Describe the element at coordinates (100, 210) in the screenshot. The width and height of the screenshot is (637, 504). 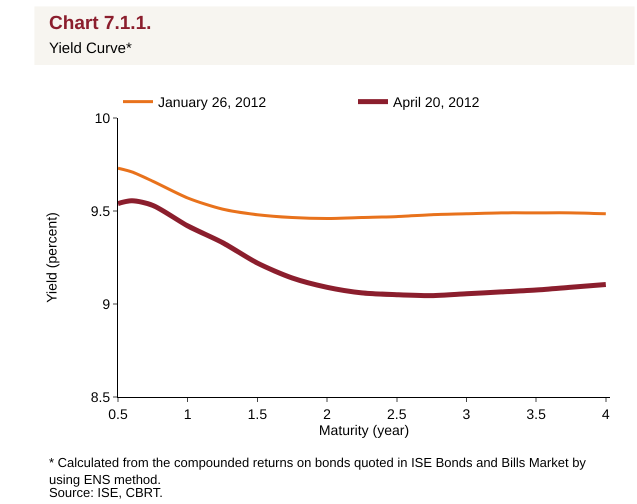
I see `y-tick-label: 9.5` at that location.